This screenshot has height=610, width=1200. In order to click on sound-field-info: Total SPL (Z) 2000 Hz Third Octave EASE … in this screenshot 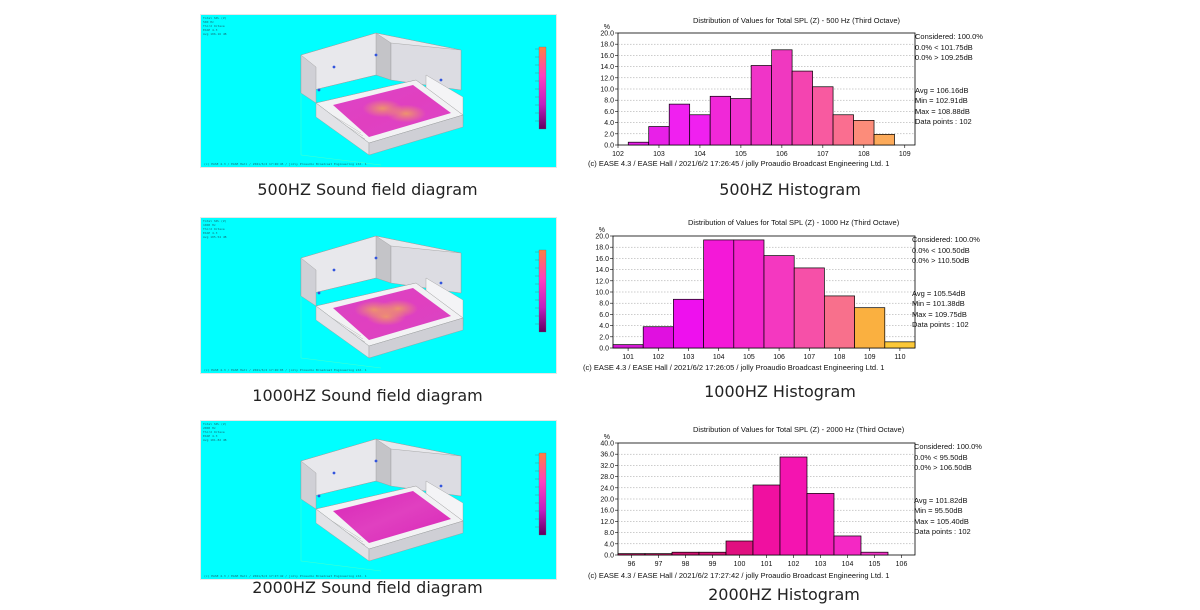, I will do `click(215, 432)`.